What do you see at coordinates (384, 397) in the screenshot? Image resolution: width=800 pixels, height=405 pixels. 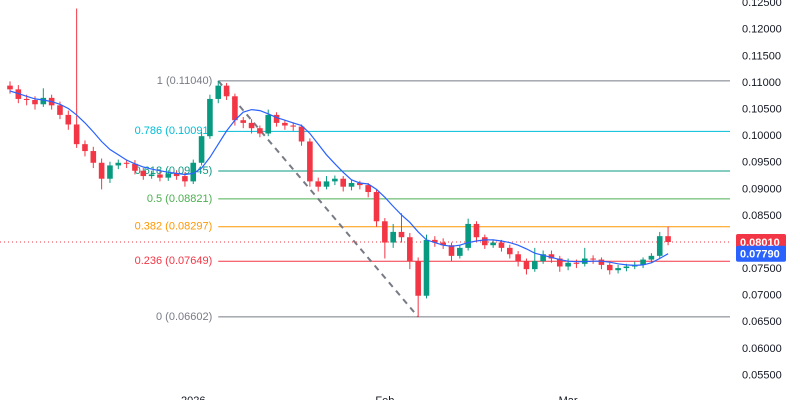 I see `x-tick-label: Feb` at bounding box center [384, 397].